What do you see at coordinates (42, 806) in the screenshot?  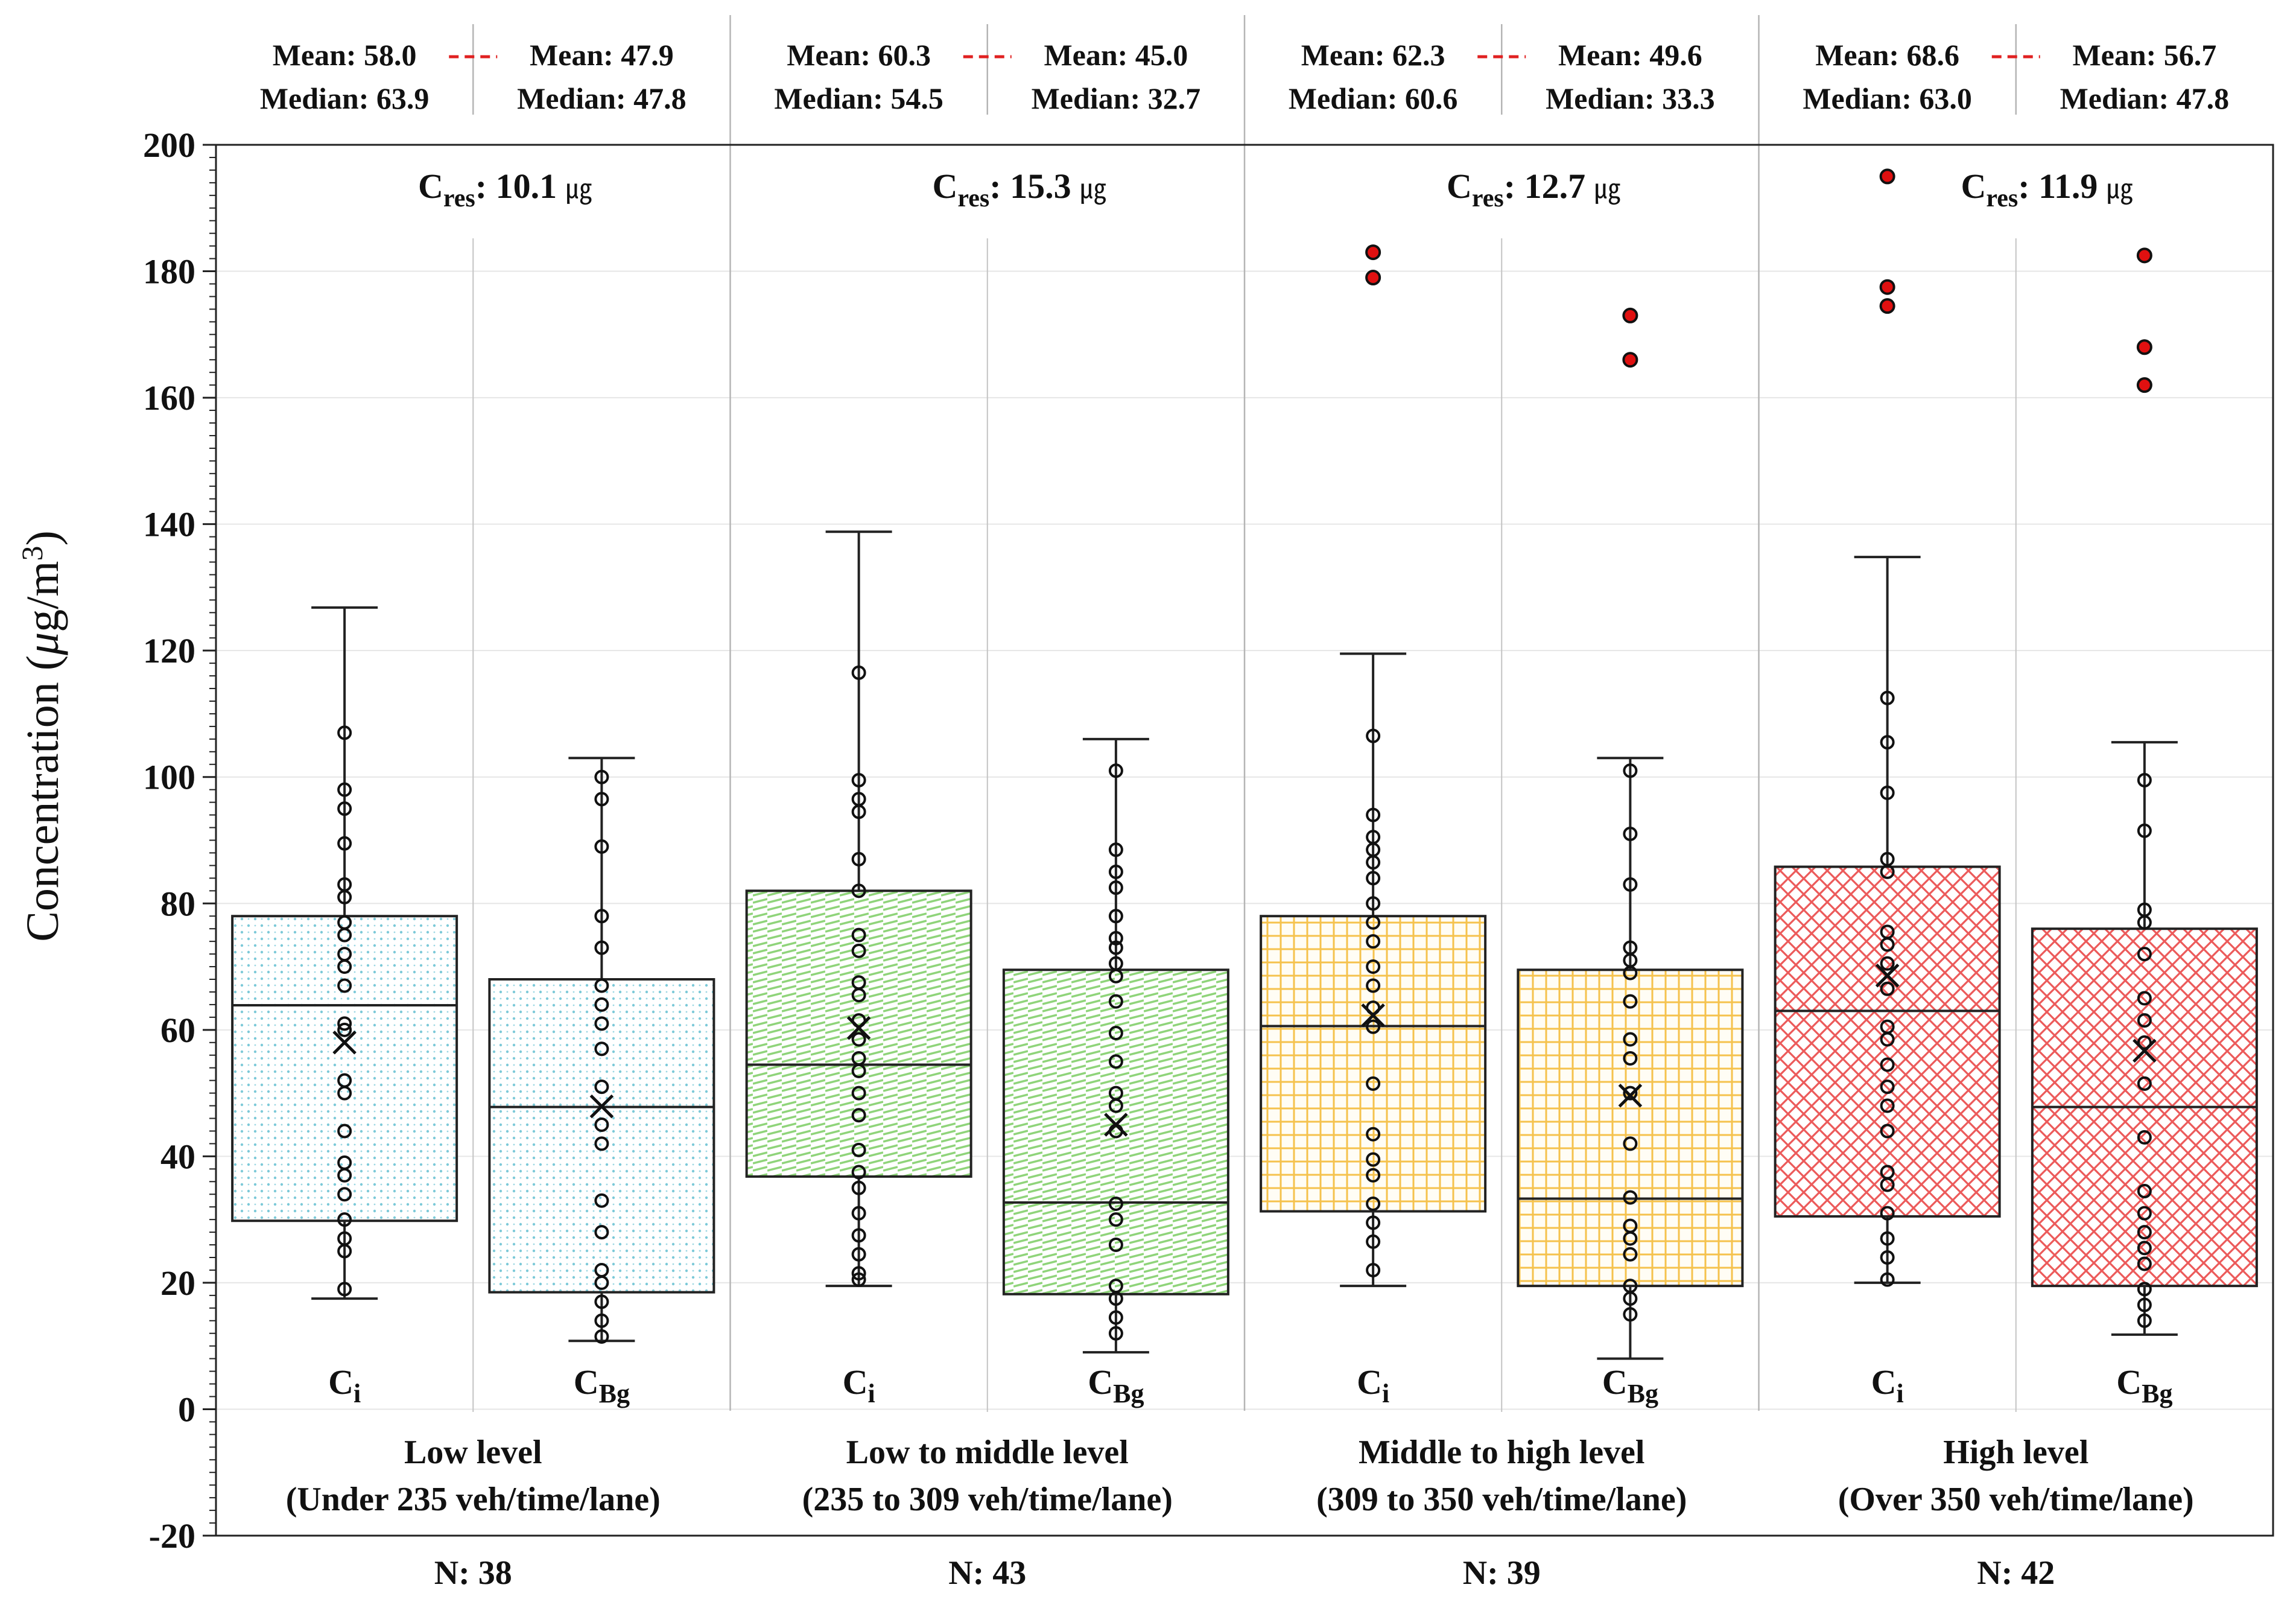 I see `y-axis-label-text: Concentration` at bounding box center [42, 806].